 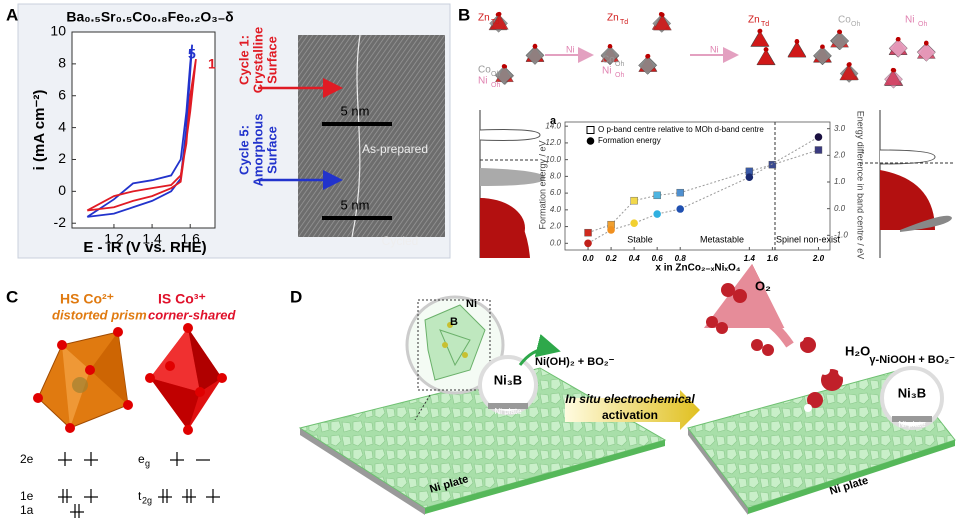 What do you see at coordinates (590, 141) in the screenshot?
I see `legend-marker` at bounding box center [590, 141].